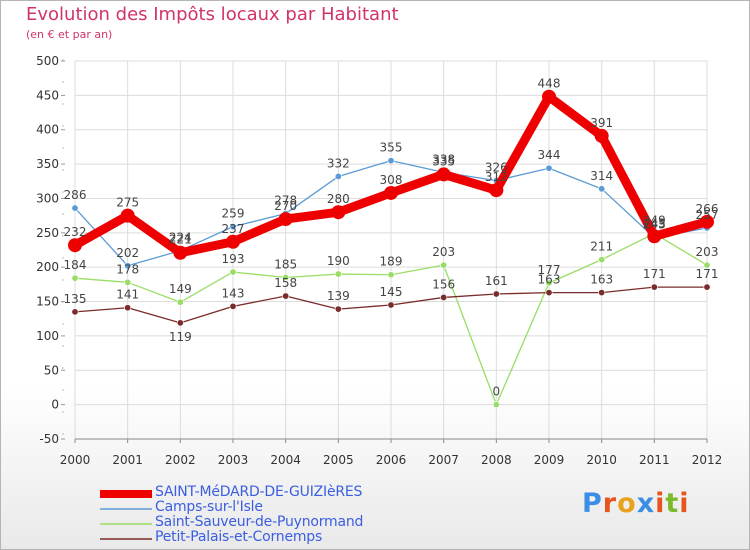  I want to click on x-tick-label: 2002, so click(180, 460).